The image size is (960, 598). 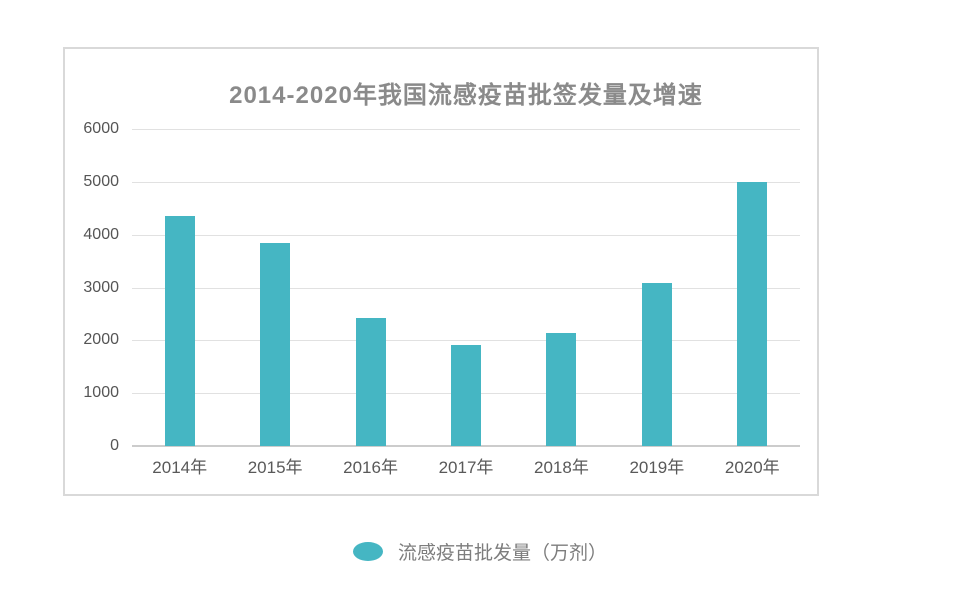 I want to click on bar-2014年, so click(x=179, y=331).